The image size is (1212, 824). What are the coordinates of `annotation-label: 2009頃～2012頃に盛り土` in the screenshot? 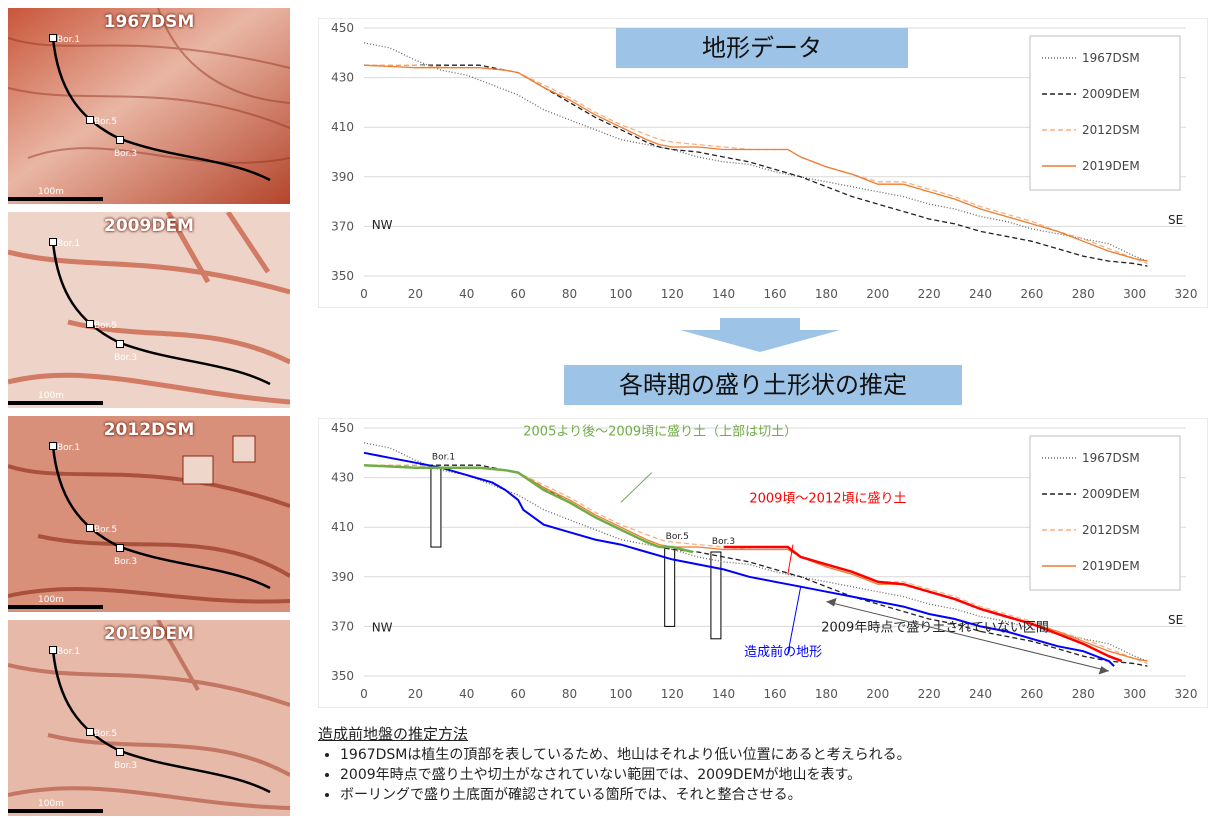 It's located at (827, 498).